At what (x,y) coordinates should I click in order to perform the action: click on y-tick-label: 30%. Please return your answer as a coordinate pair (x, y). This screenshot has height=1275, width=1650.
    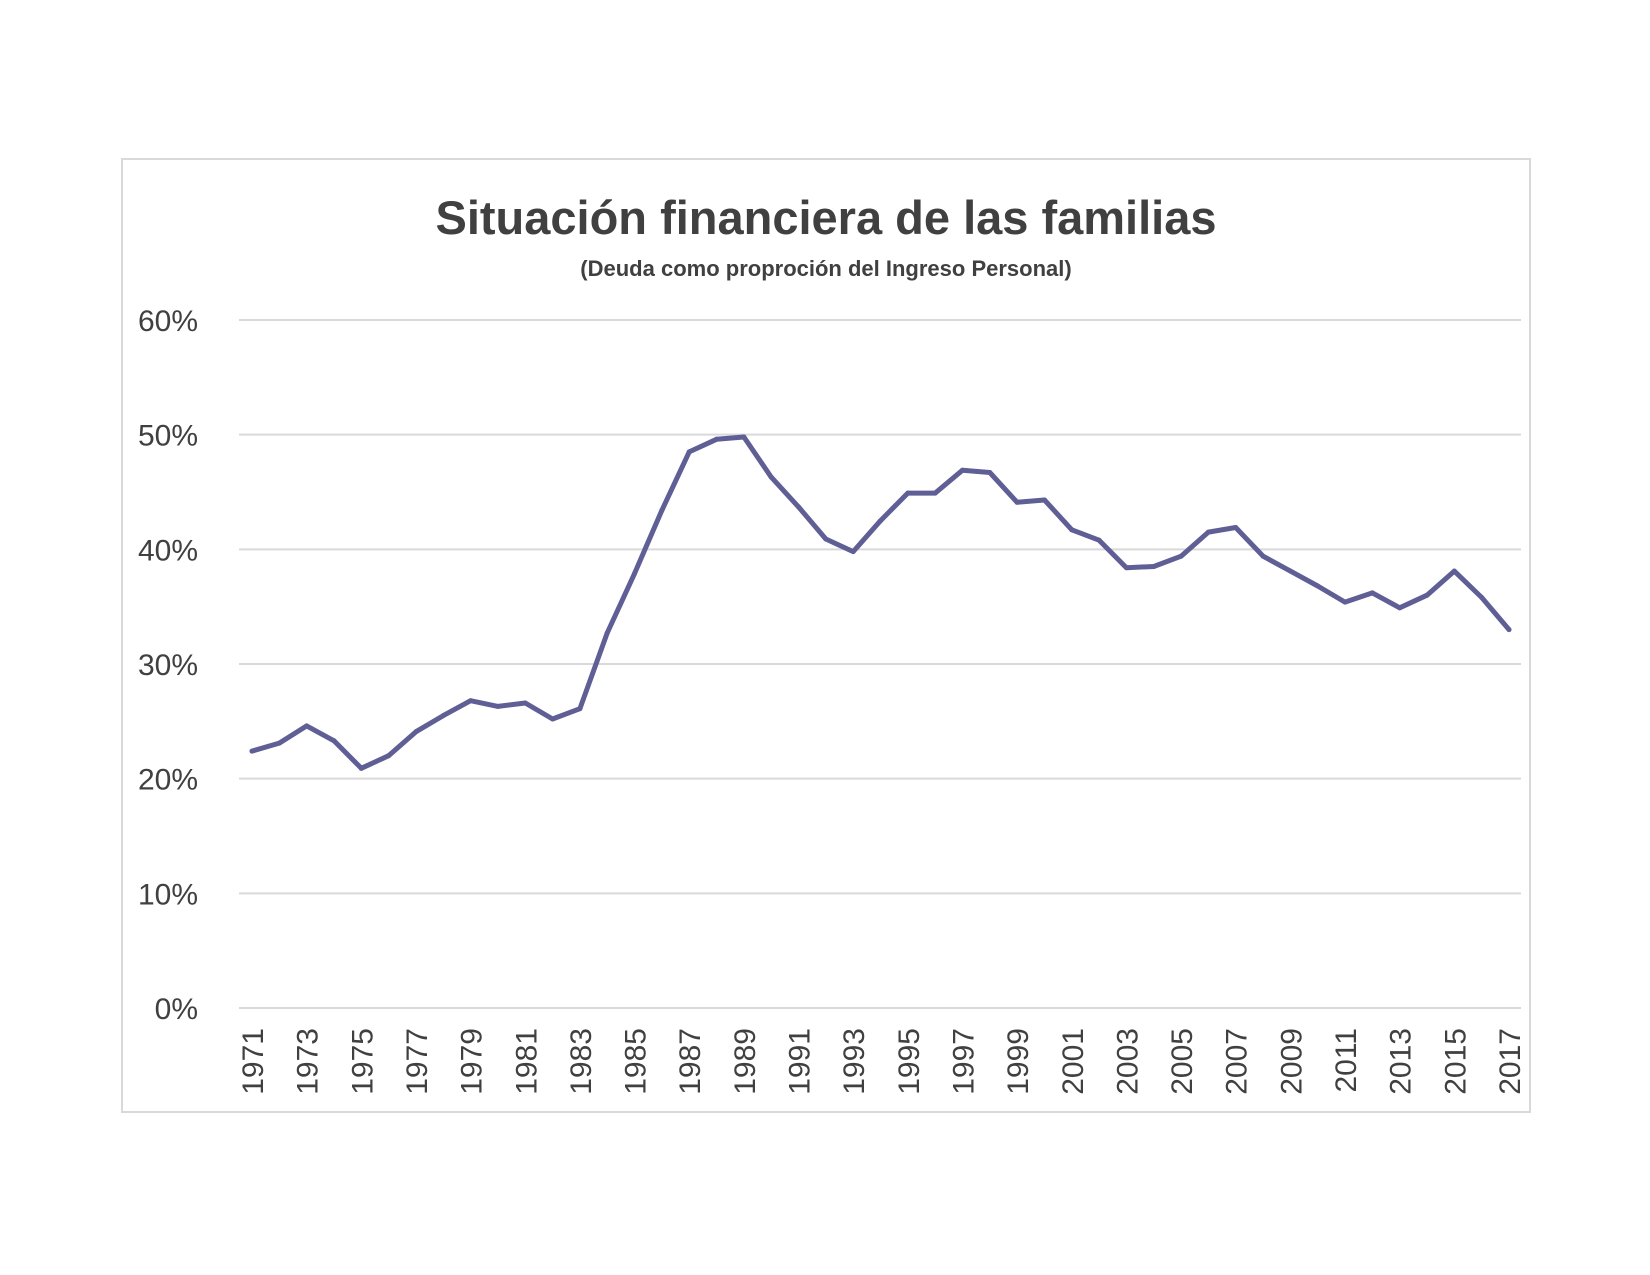
    Looking at the image, I should click on (168, 665).